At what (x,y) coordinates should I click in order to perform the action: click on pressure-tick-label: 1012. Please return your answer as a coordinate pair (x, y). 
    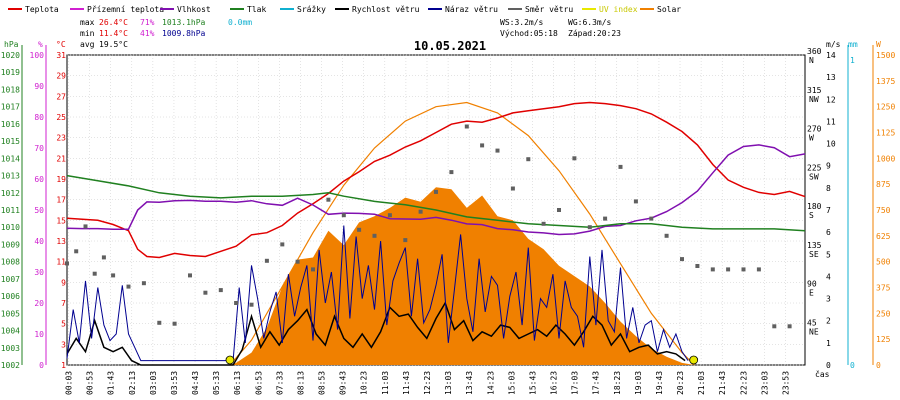
    Looking at the image, I should click on (10, 193).